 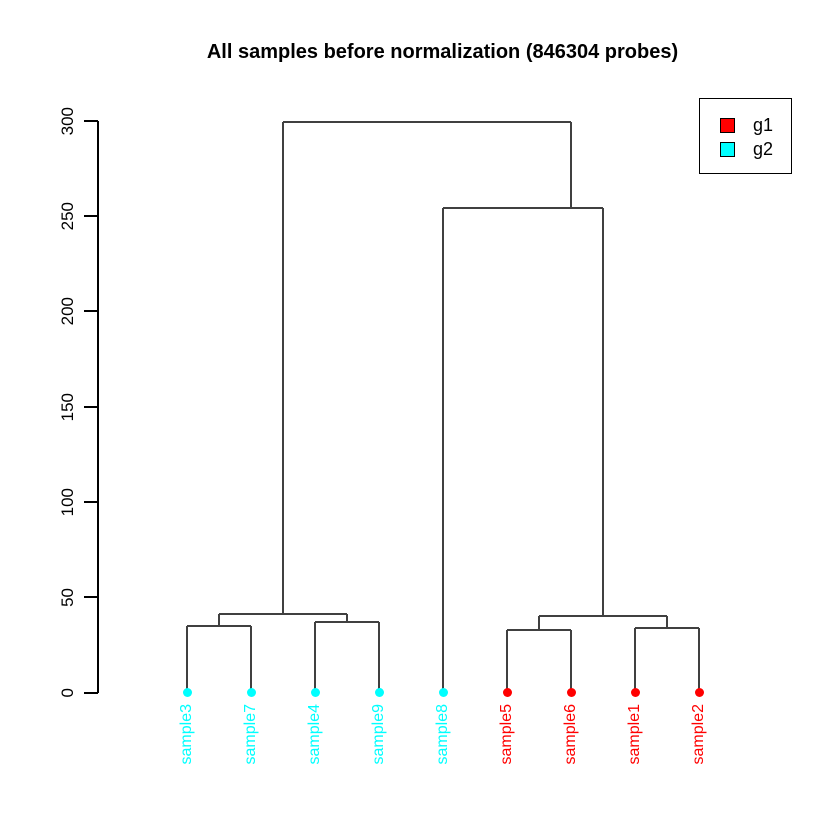 I want to click on y-axis-line, so click(x=98, y=406).